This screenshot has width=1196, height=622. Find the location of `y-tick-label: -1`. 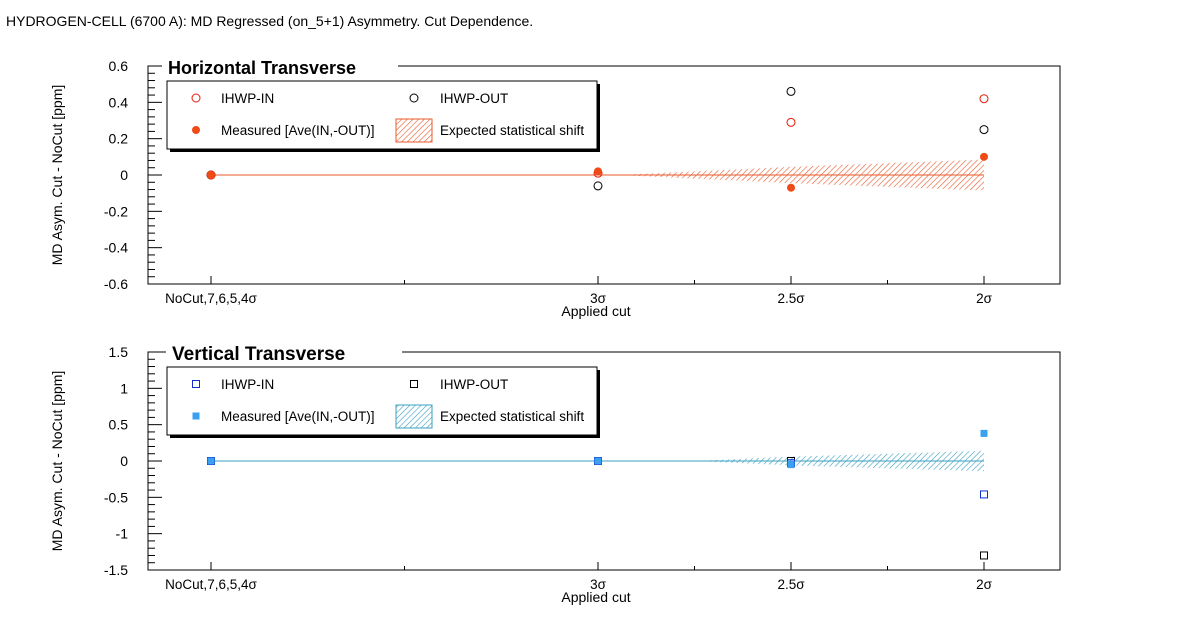

y-tick-label: -1 is located at coordinates (122, 534).